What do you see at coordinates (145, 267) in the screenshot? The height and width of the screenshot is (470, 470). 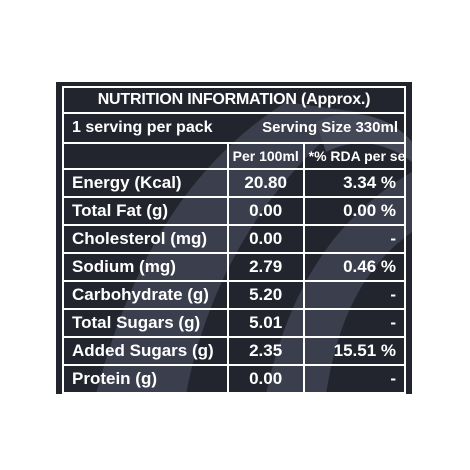 I see `nutrient-name: Sodium (mg)` at bounding box center [145, 267].